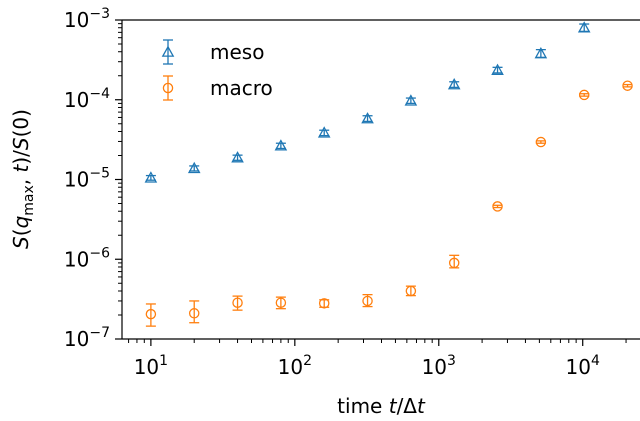 This screenshot has width=640, height=421. I want to click on y-tick-label: 10⁻³, so click(87, 19).